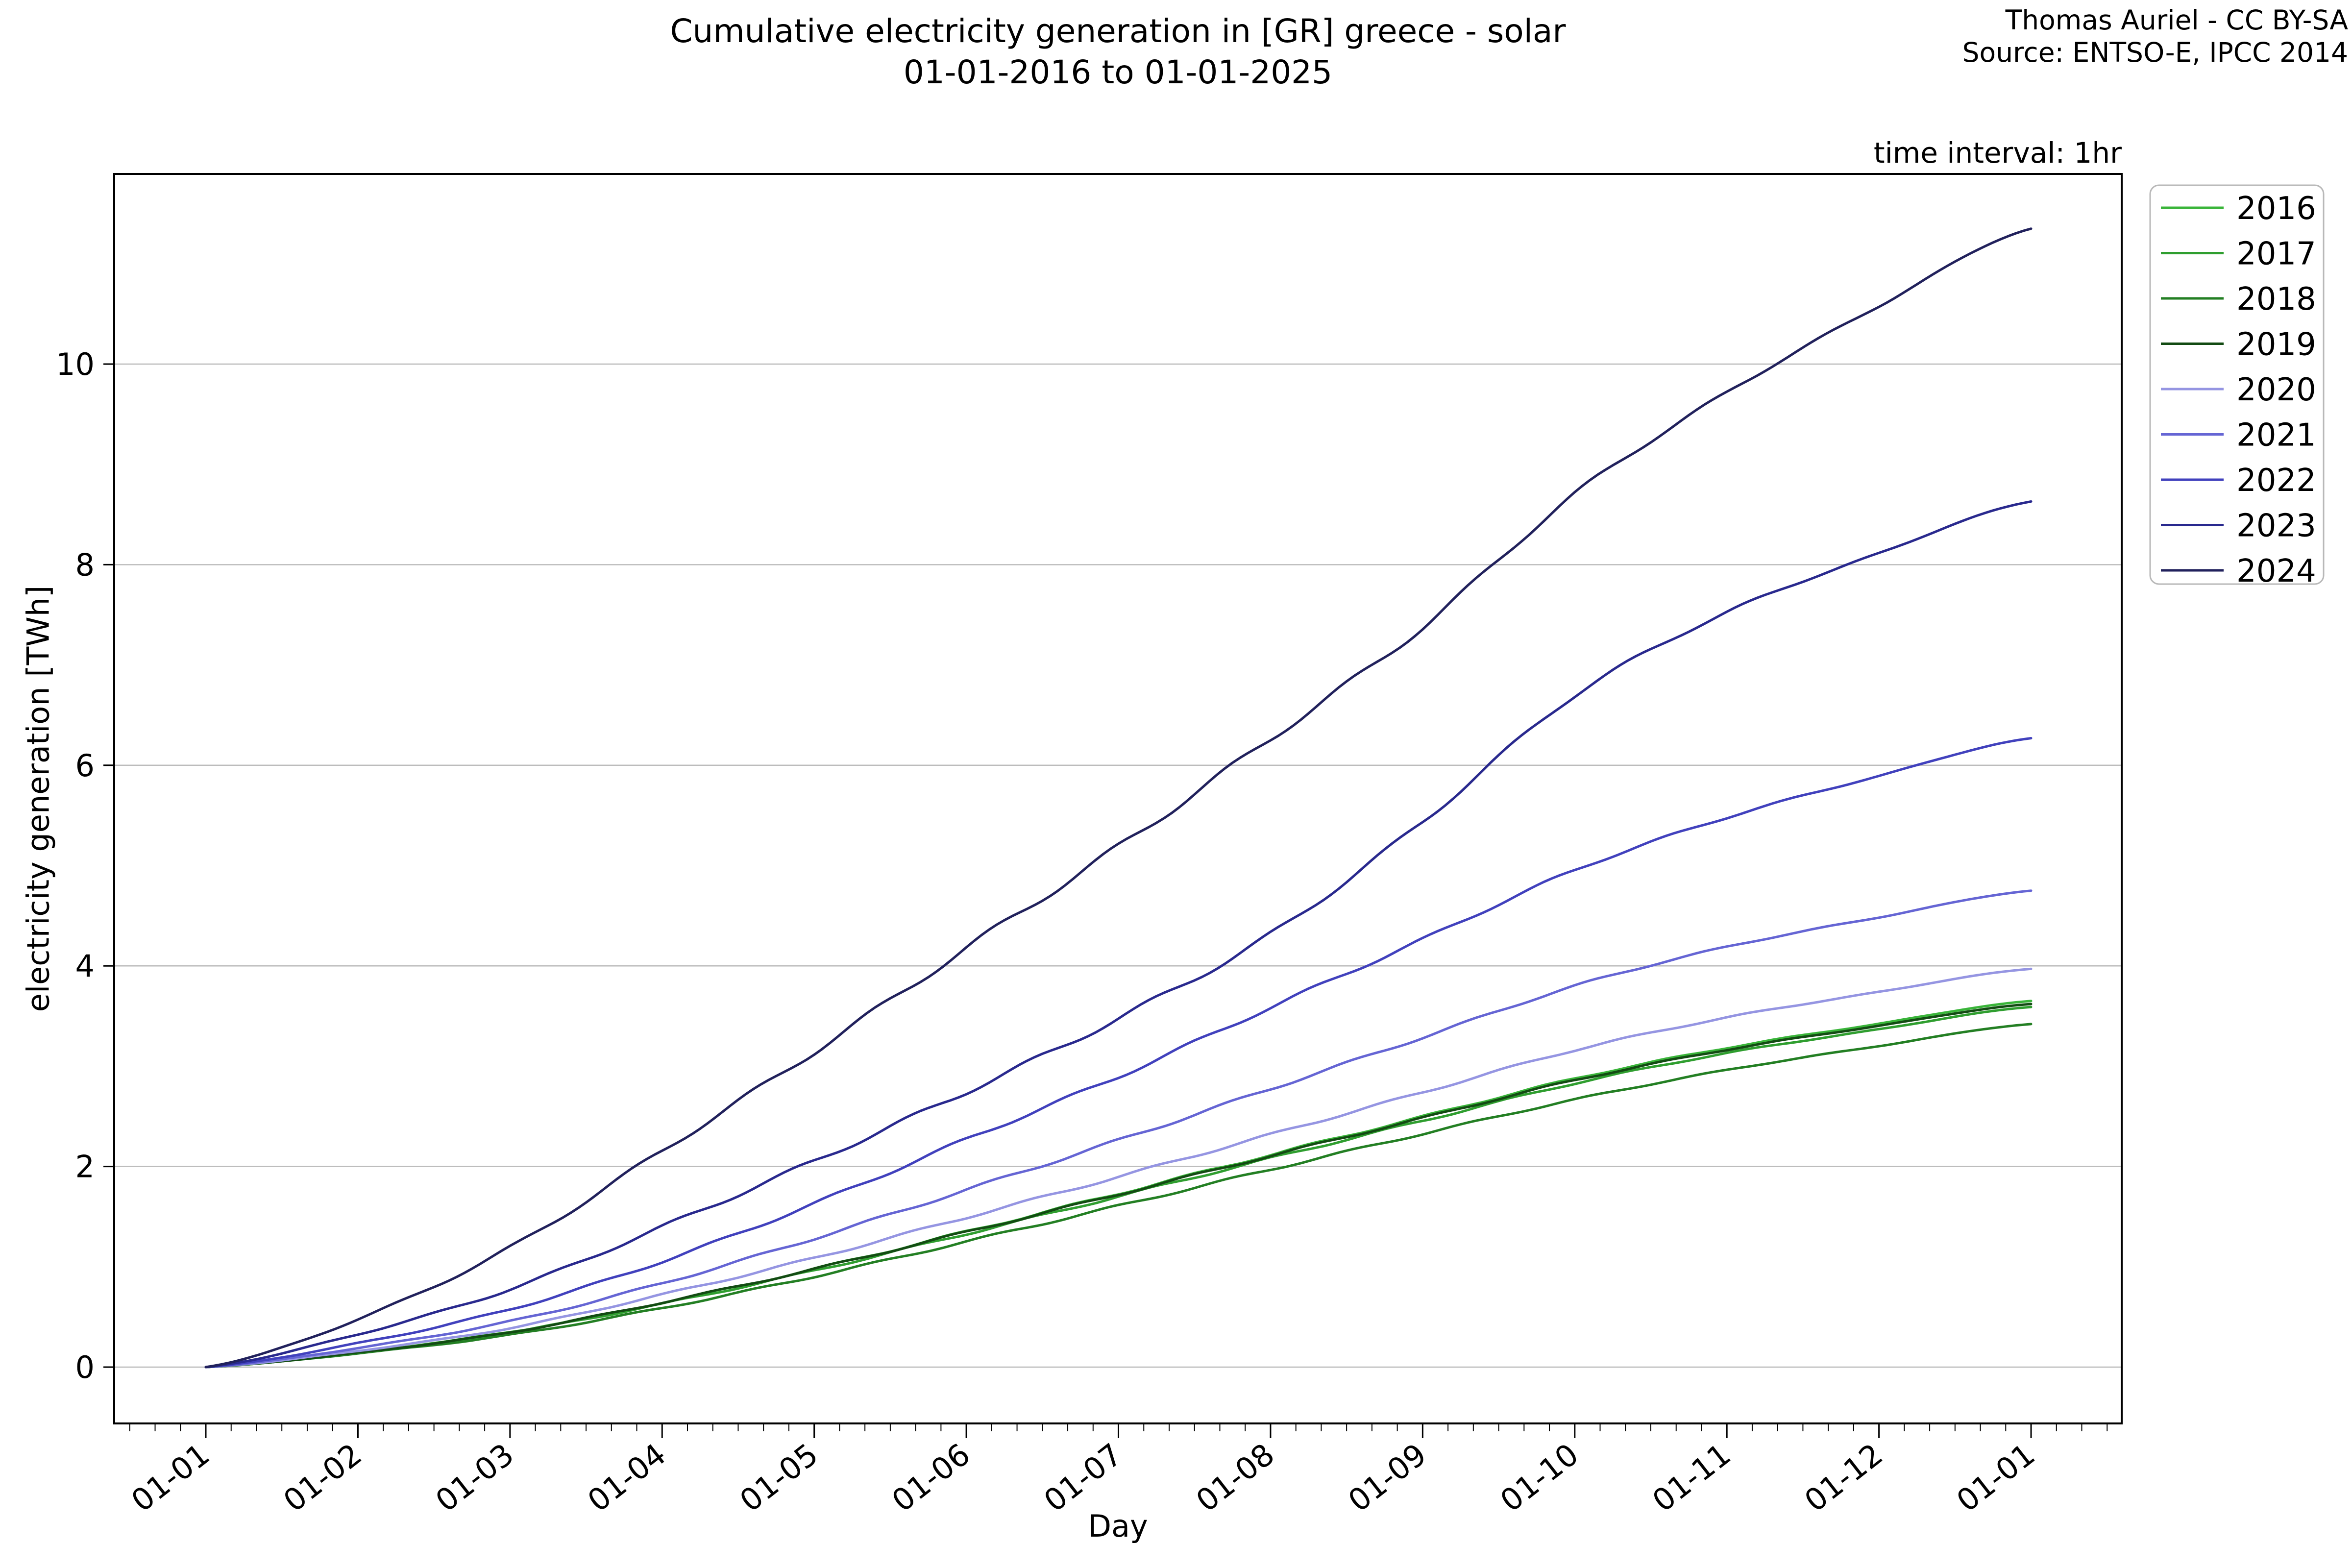 The width and height of the screenshot is (2352, 1568). I want to click on y-tick-label: 4, so click(85, 966).